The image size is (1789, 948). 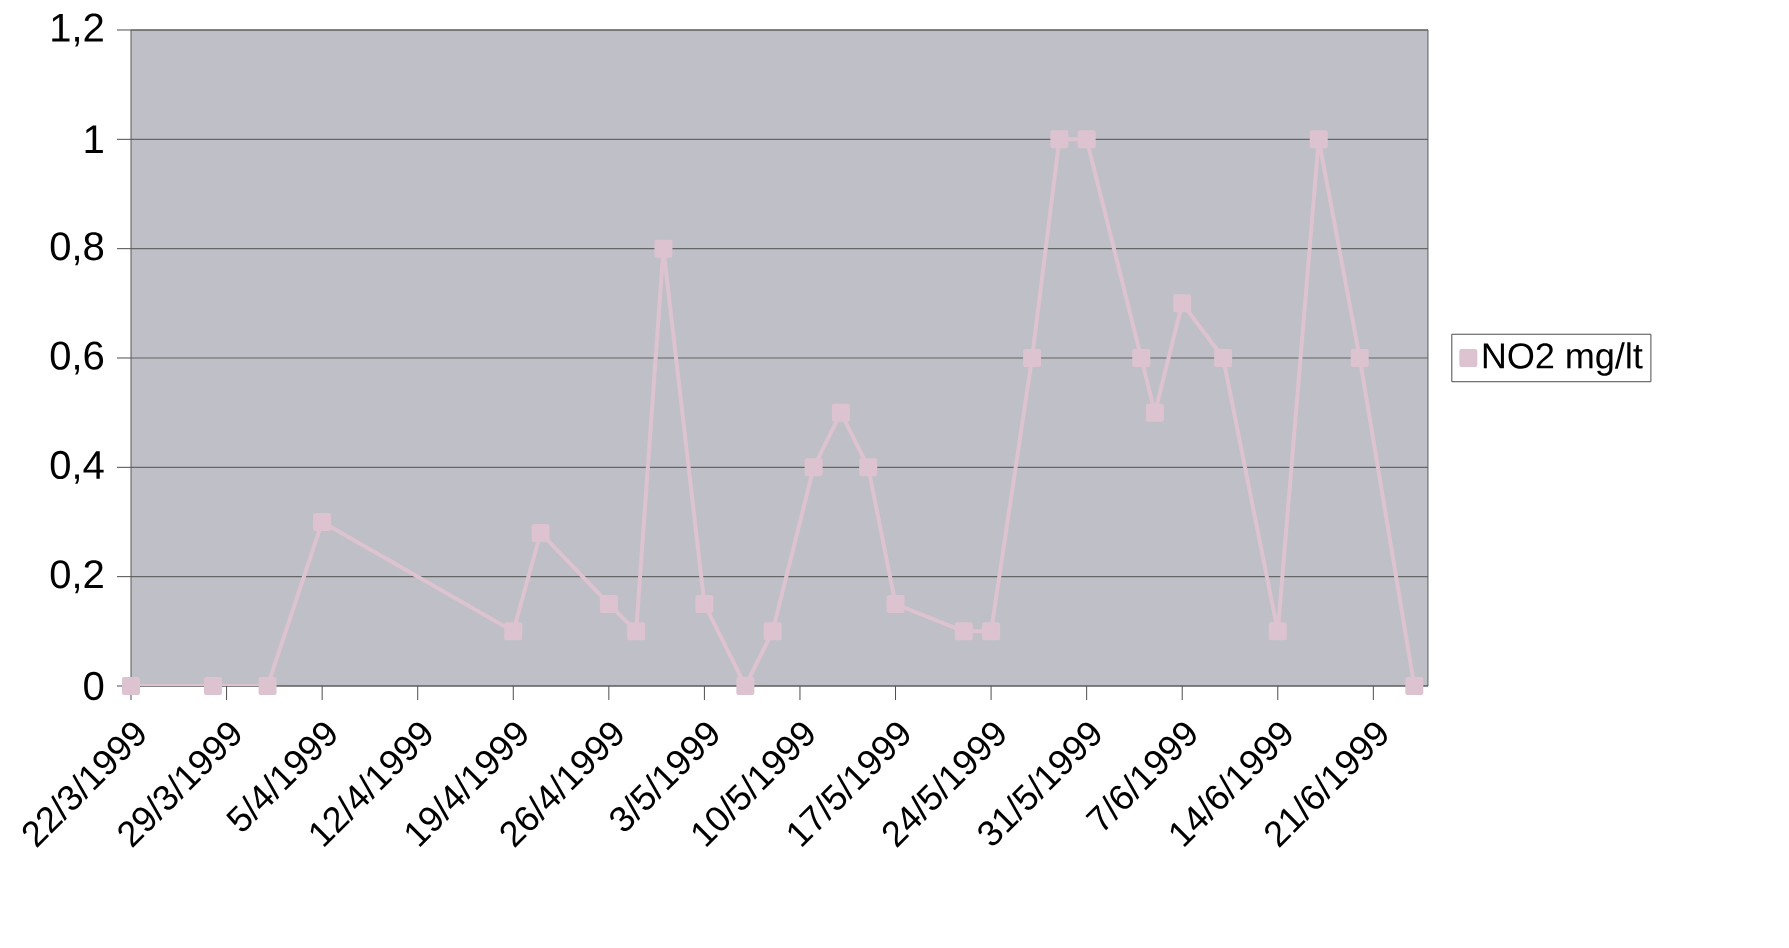 What do you see at coordinates (77, 30) in the screenshot?
I see `y-tick-label: 1,2` at bounding box center [77, 30].